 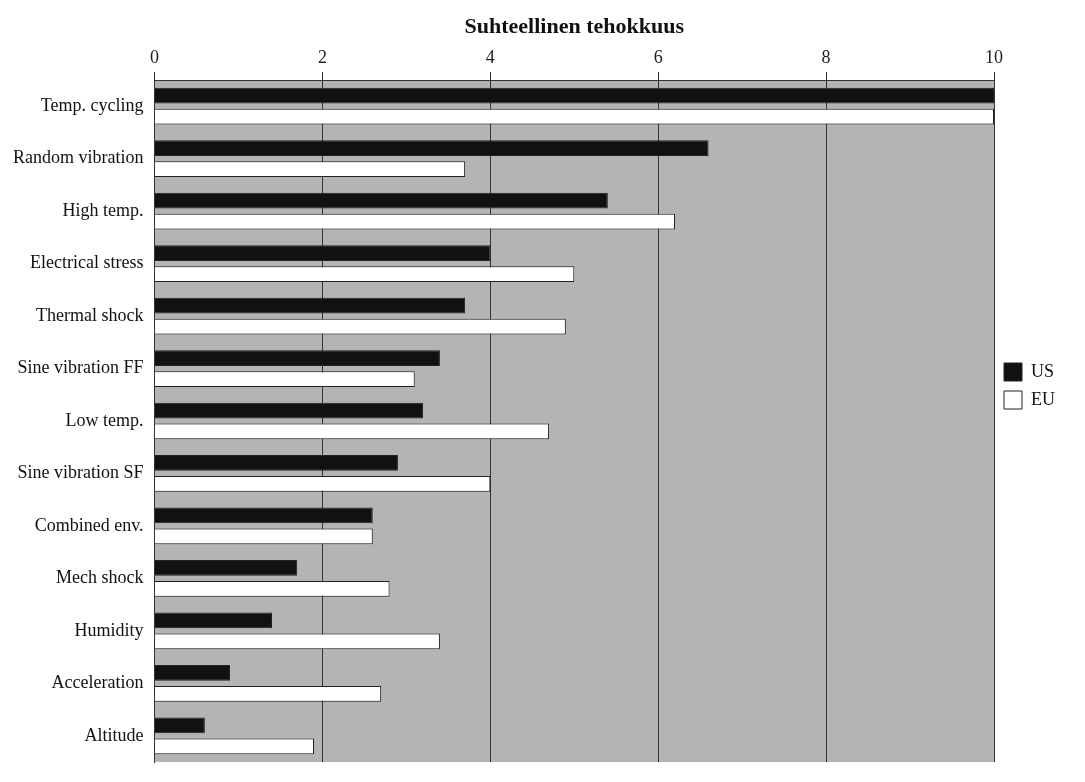 What do you see at coordinates (322, 56) in the screenshot?
I see `x-tick-label: 2` at bounding box center [322, 56].